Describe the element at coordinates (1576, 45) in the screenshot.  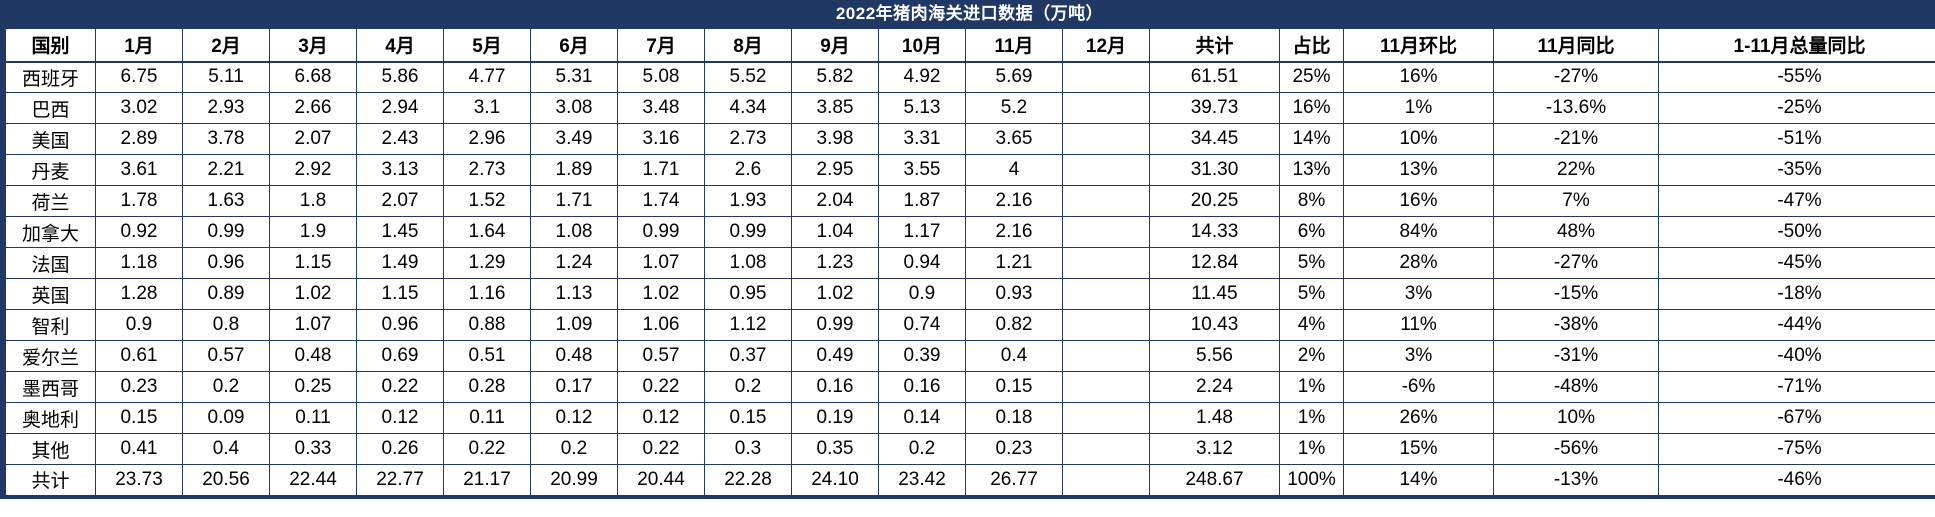
I see `column-header-16: 11月同比` at that location.